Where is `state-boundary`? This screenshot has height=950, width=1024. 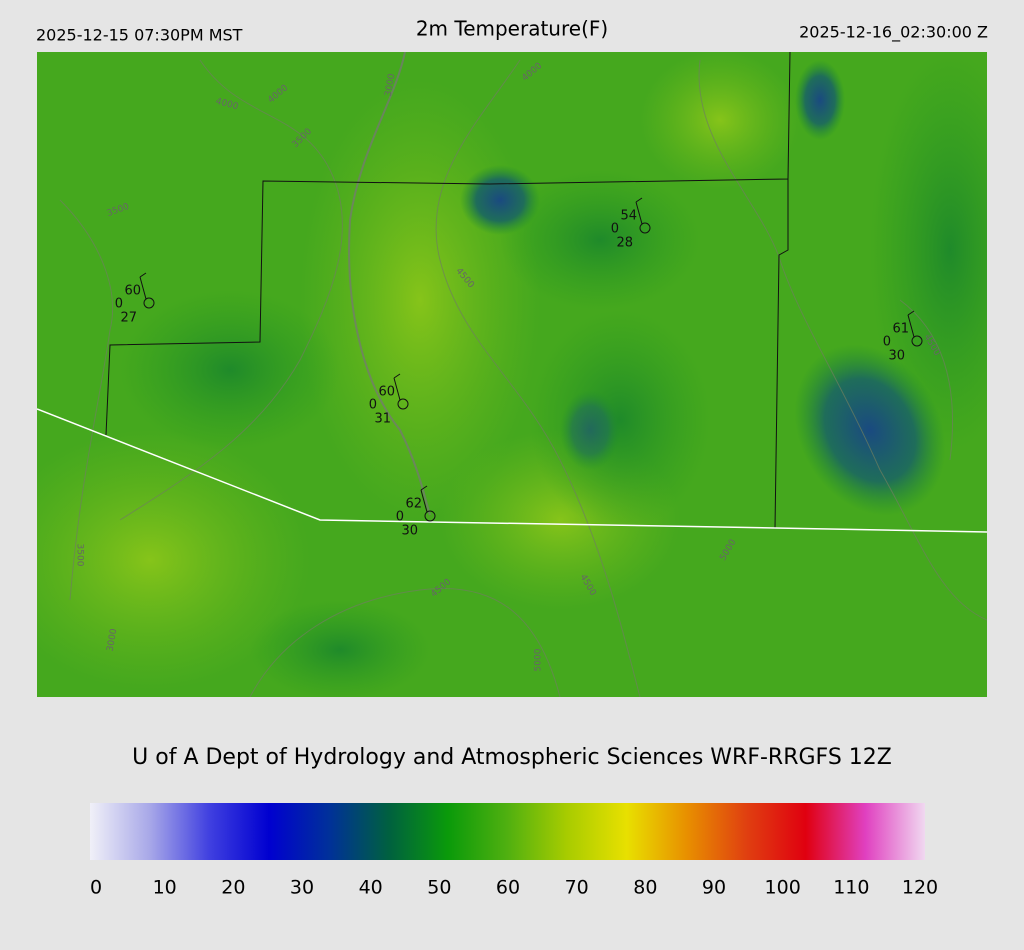 state-boundary is located at coordinates (512, 470).